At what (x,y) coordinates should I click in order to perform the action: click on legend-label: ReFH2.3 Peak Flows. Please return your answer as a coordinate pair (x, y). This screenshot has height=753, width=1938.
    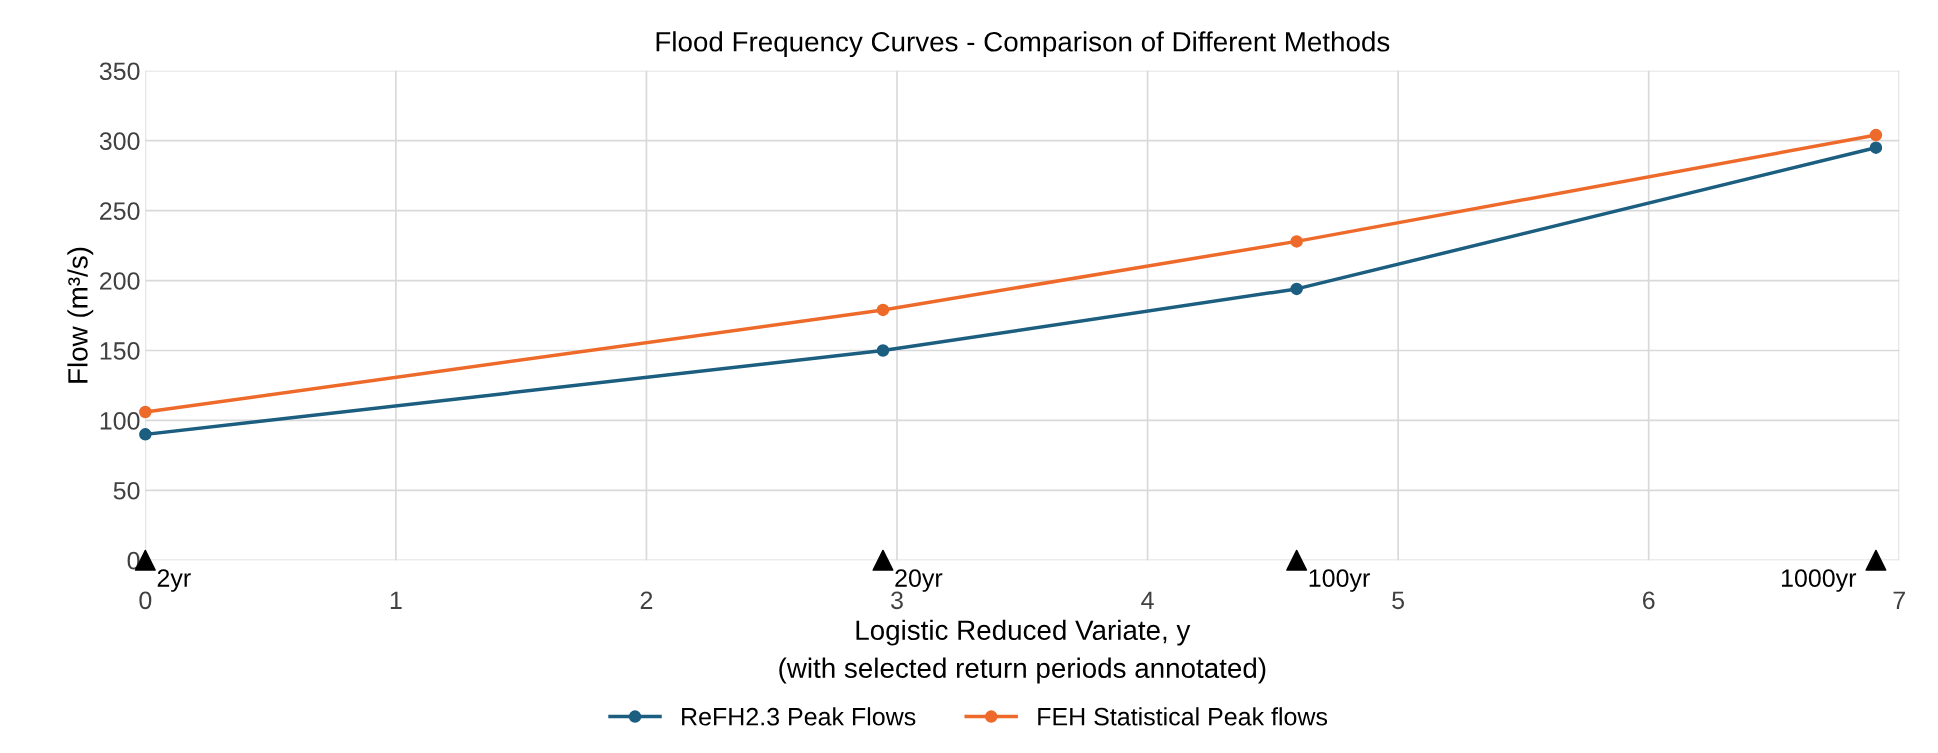
    Looking at the image, I should click on (799, 716).